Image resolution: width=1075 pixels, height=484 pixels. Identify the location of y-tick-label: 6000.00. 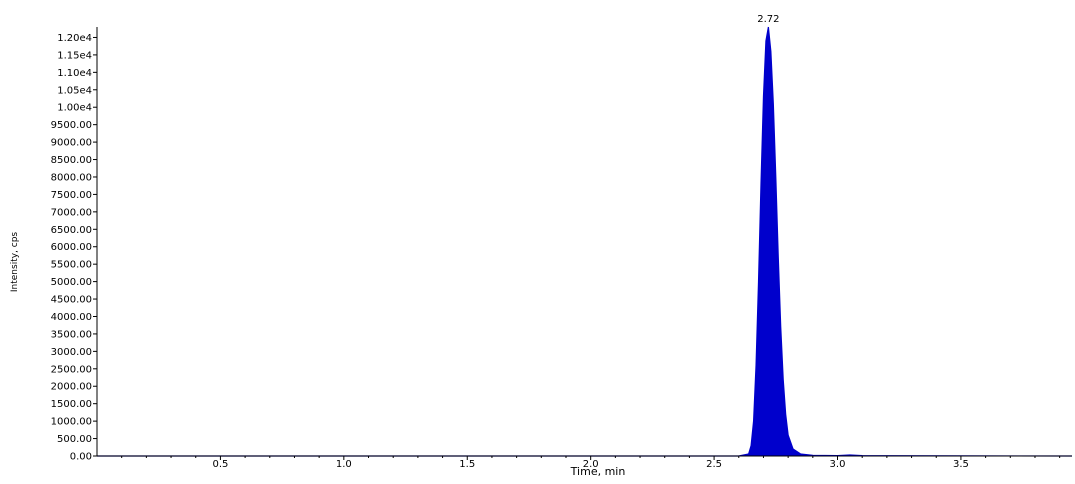
(71, 247).